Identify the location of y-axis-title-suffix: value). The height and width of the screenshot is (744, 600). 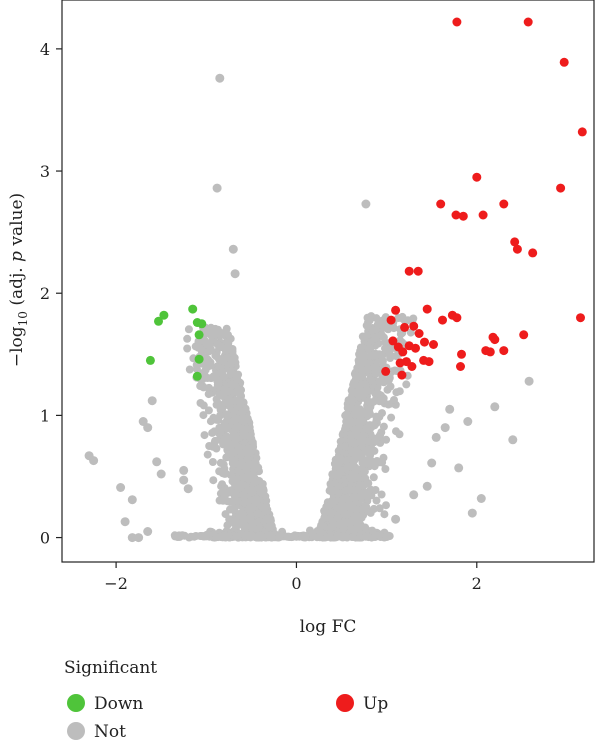
(17, 222).